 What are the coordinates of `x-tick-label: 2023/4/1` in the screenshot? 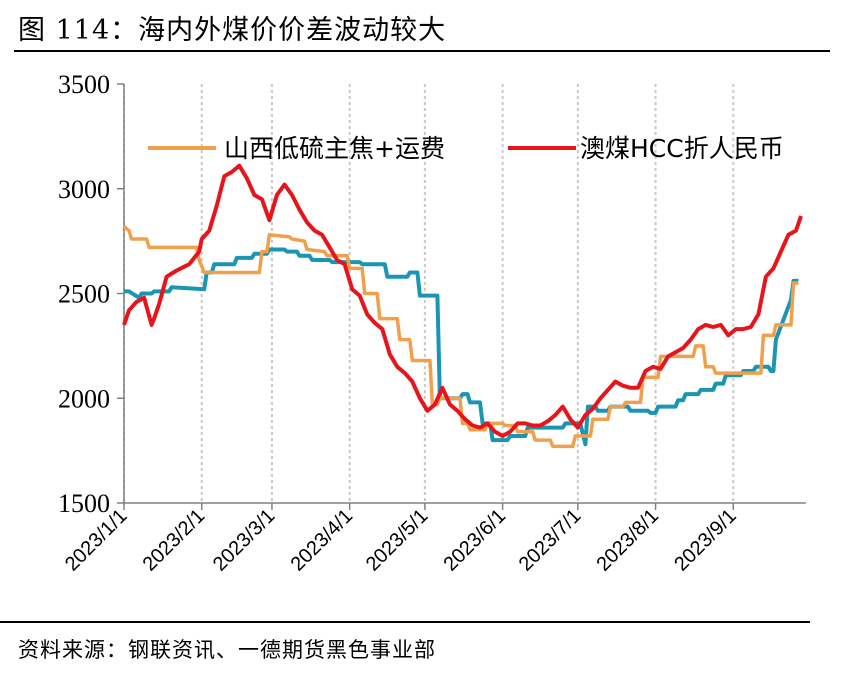 It's located at (322, 540).